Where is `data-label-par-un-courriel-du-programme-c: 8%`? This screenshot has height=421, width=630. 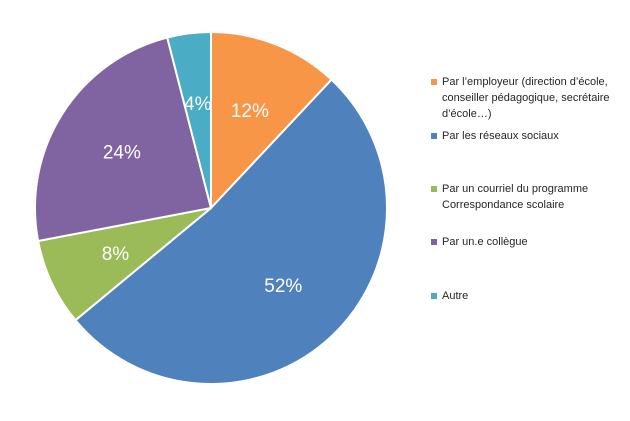 data-label-par-un-courriel-du-programme-c: 8% is located at coordinates (116, 254).